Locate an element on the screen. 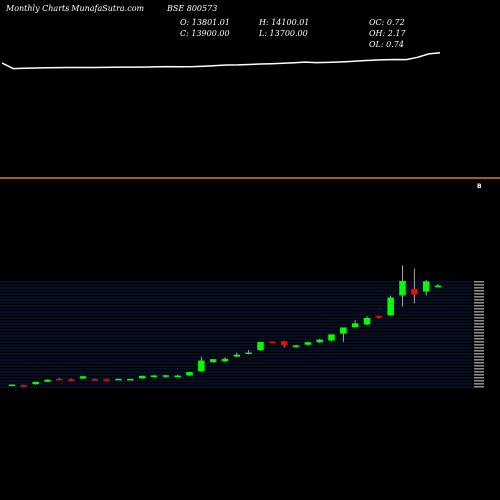  site-name: - MunafaSutra.com is located at coordinates (105, 8).